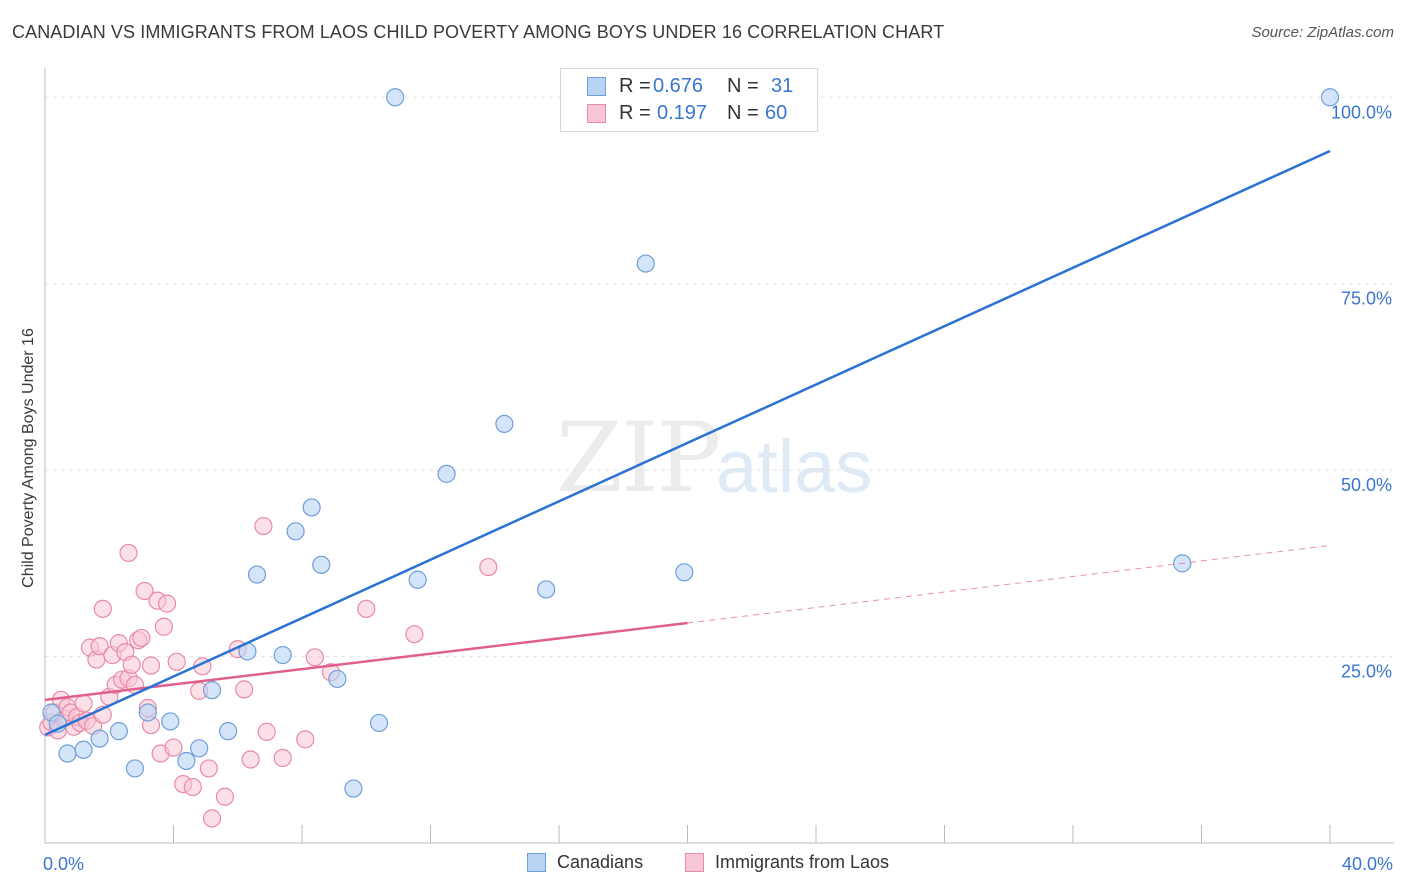  I want to click on series-legend: Canadians Immigrants from Laos, so click(703, 864).